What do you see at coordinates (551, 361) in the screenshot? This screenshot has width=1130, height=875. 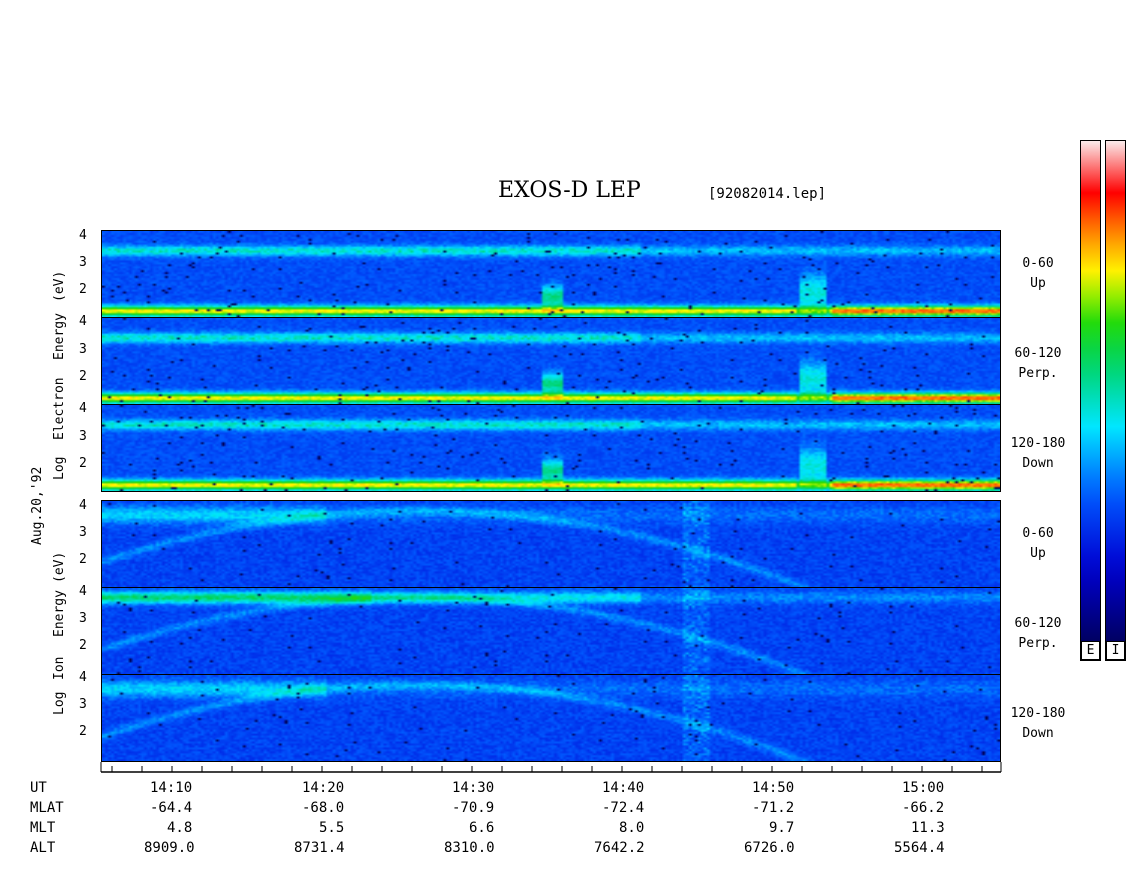 I see `electron-panel-perp` at bounding box center [551, 361].